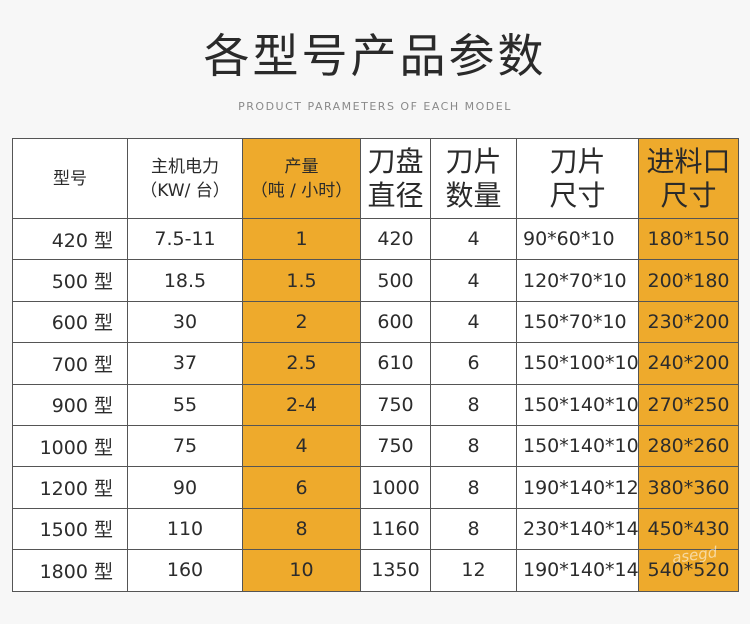 This screenshot has height=624, width=750. Describe the element at coordinates (185, 322) in the screenshot. I see `cell-power: 30` at that location.